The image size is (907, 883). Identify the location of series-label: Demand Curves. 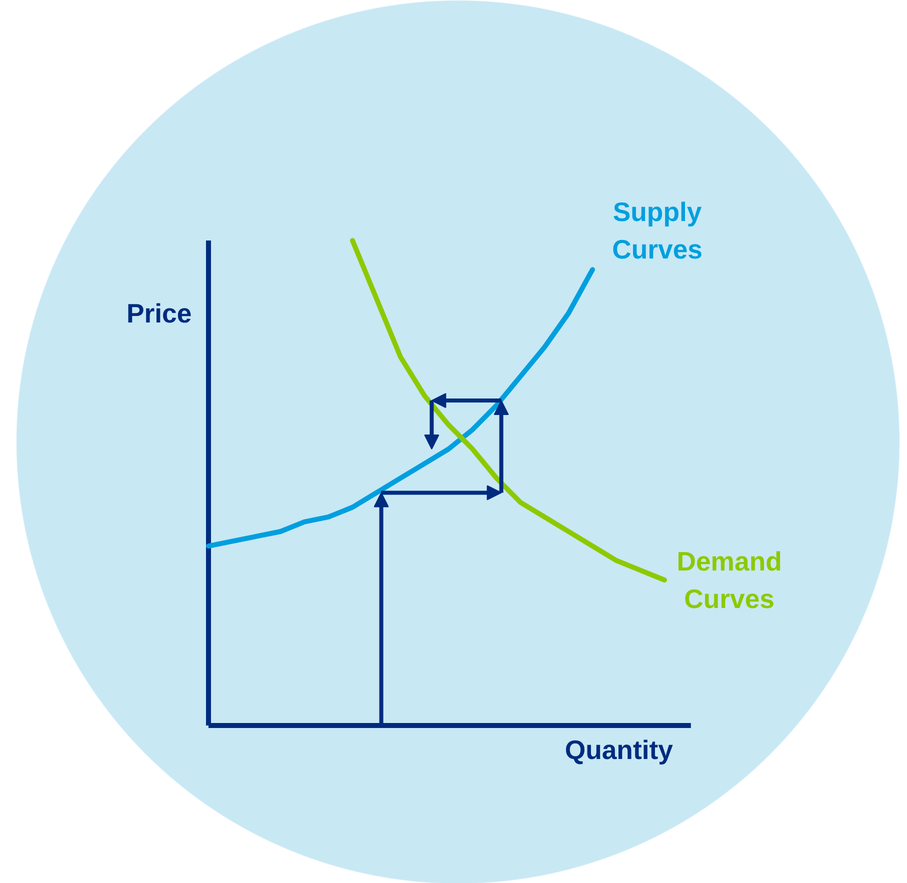
(729, 580).